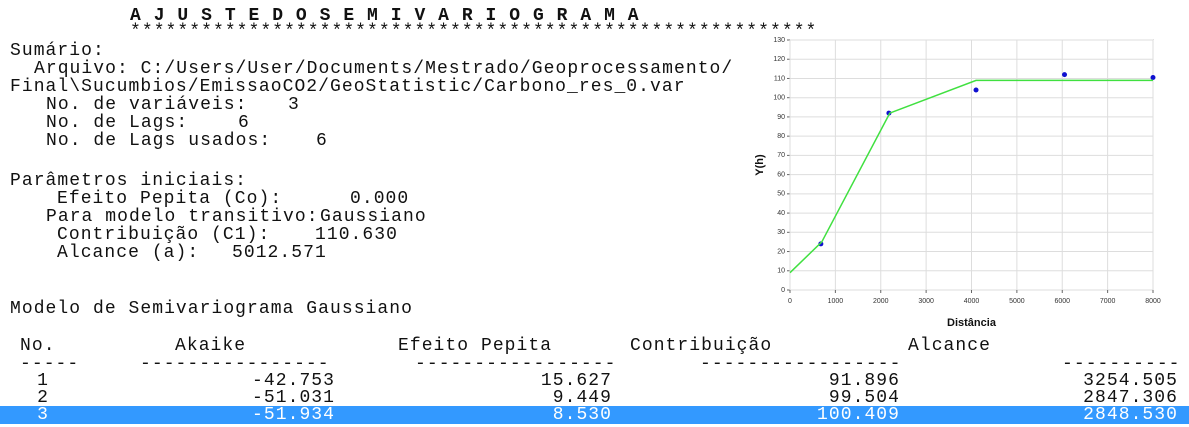 Image resolution: width=1189 pixels, height=427 pixels. Describe the element at coordinates (293, 381) in the screenshot. I see `cell: -42.753` at that location.